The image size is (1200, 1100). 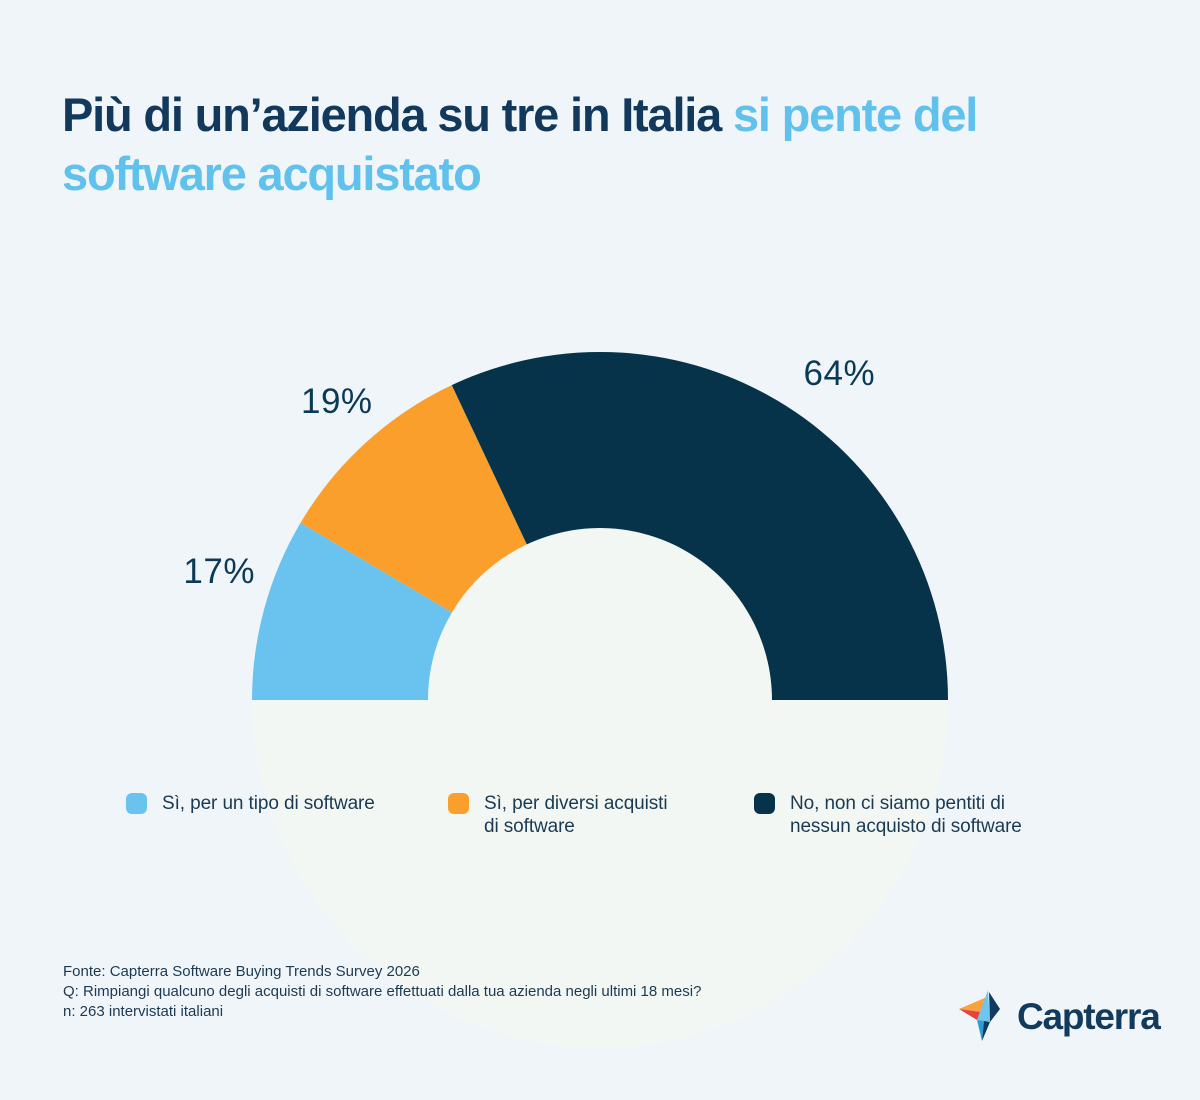 I want to click on title-accent-line2: software acquistato, so click(x=272, y=173).